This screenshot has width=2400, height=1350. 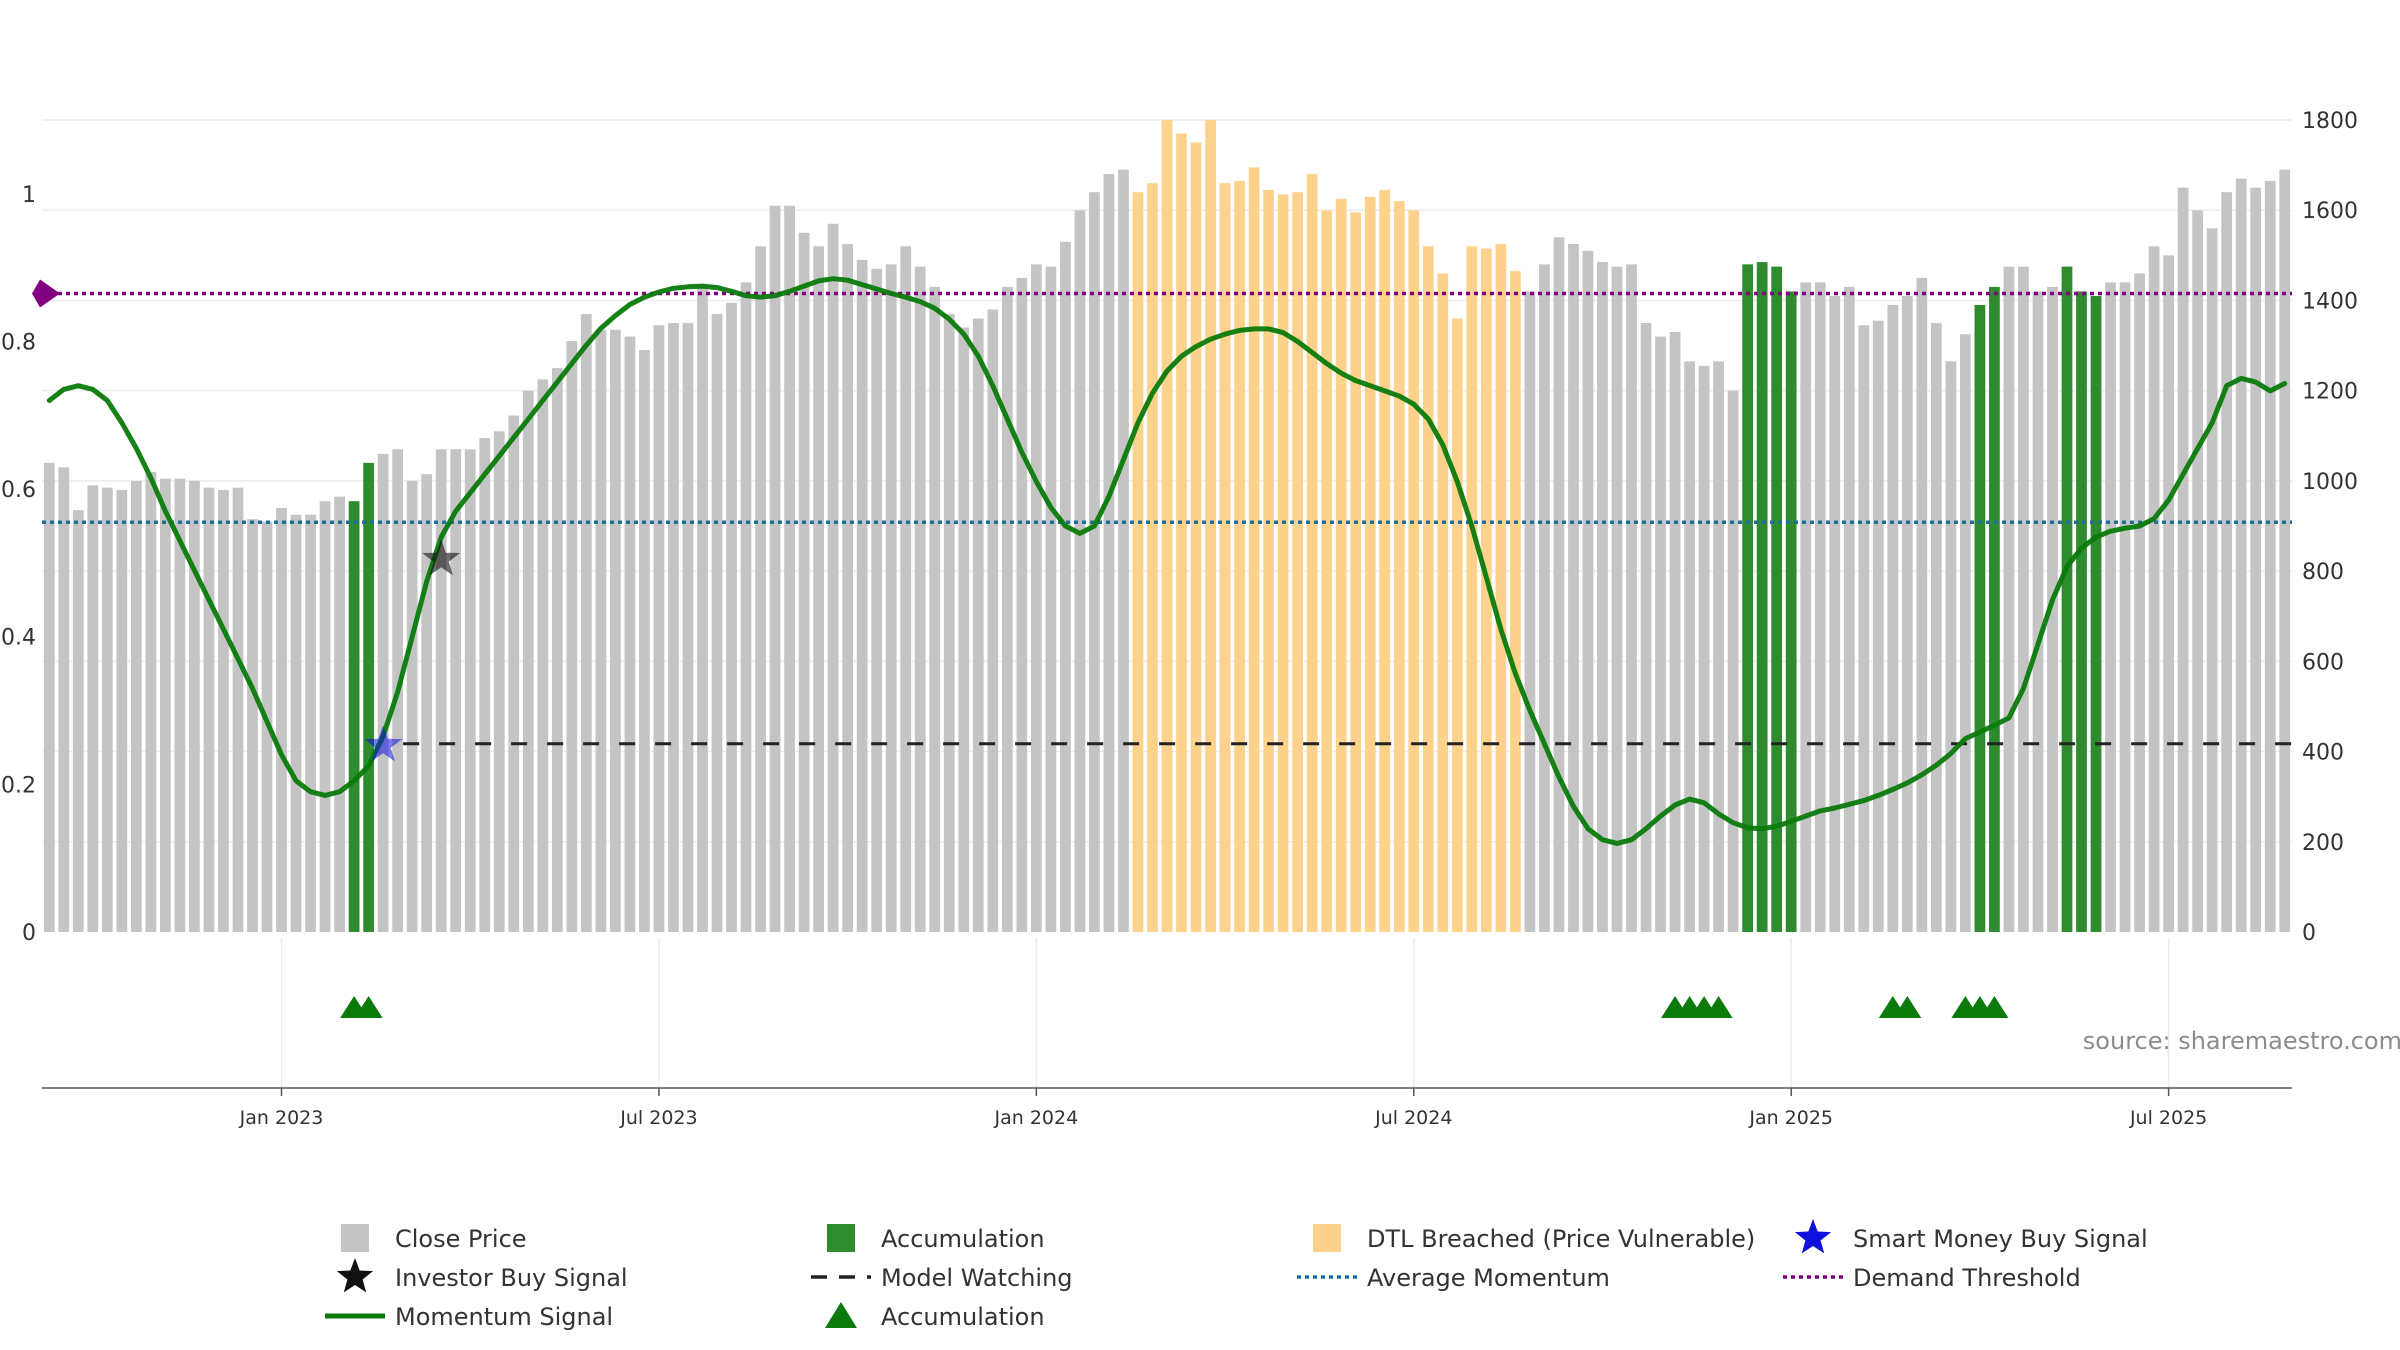 I want to click on legend-triangle, so click(x=841, y=1315).